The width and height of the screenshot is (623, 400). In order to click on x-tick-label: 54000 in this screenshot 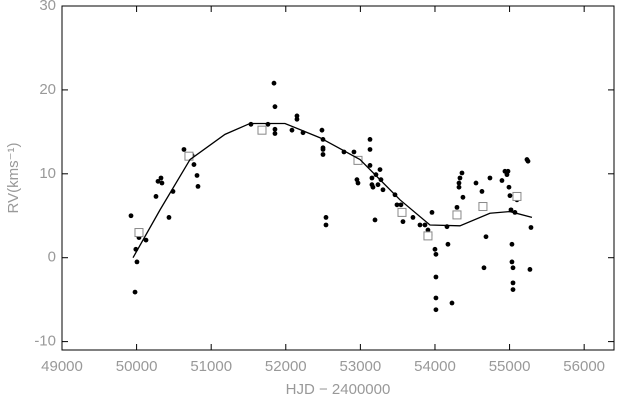, I will do `click(435, 366)`.